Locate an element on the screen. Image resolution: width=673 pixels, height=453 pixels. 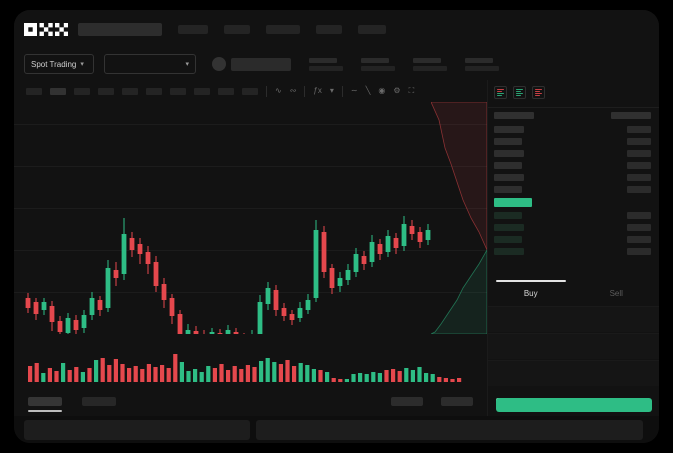
tab-sell-label: Sell is located at coordinates (616, 293).